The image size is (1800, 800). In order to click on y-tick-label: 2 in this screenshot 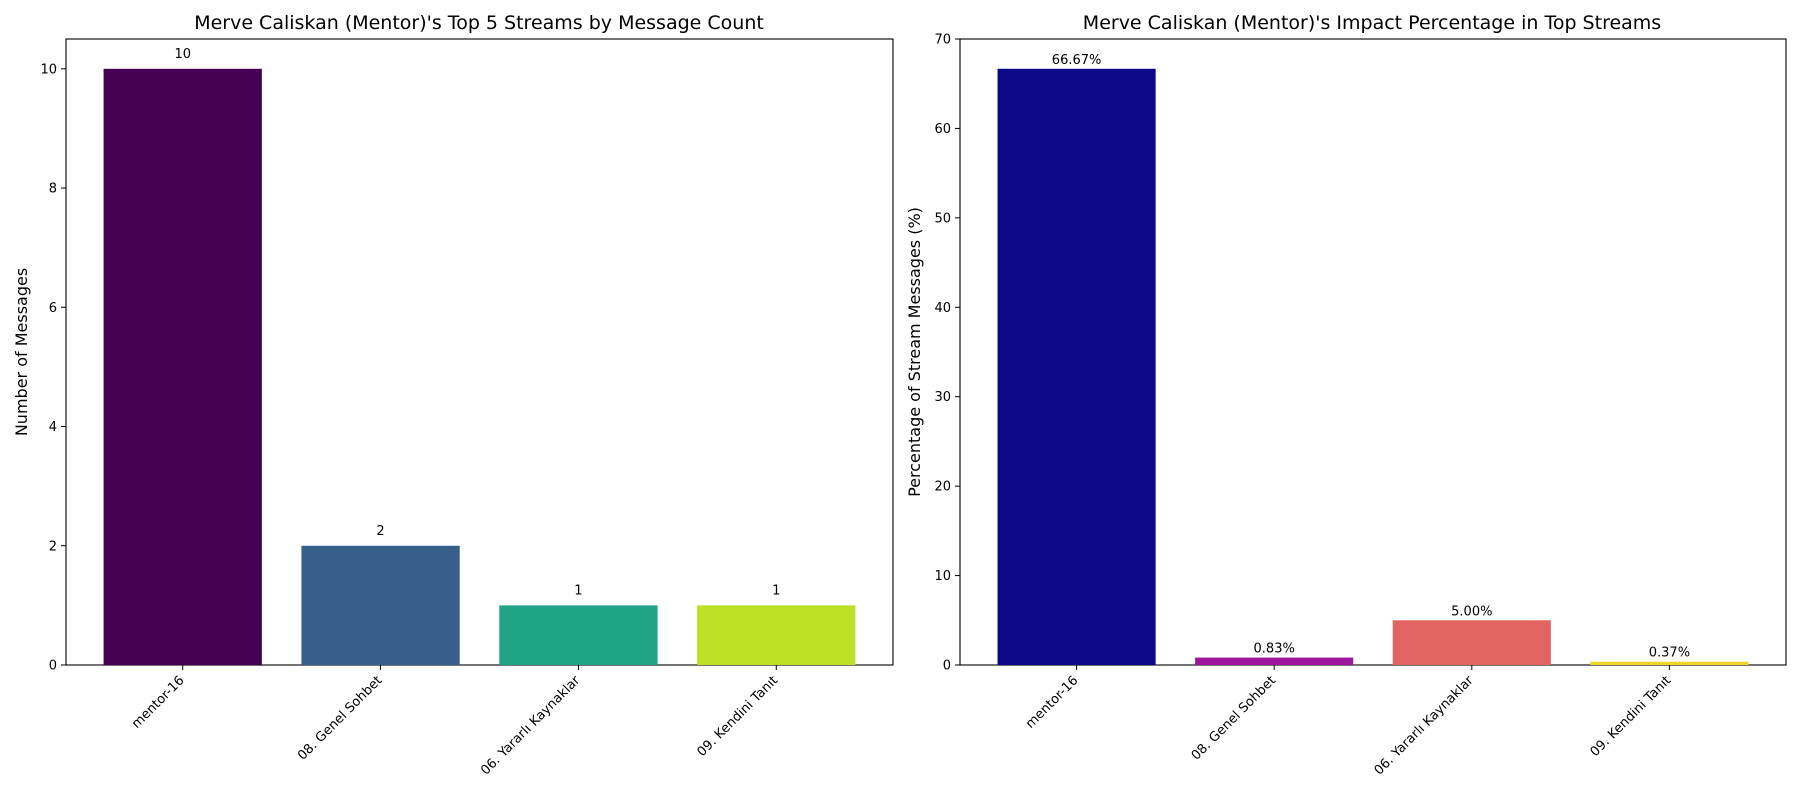, I will do `click(53, 546)`.